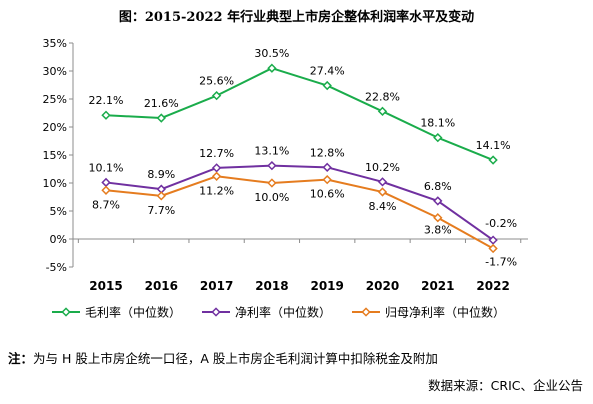  Describe the element at coordinates (133, 312) in the screenshot. I see `legend-label: 毛利率（中位数）` at that location.